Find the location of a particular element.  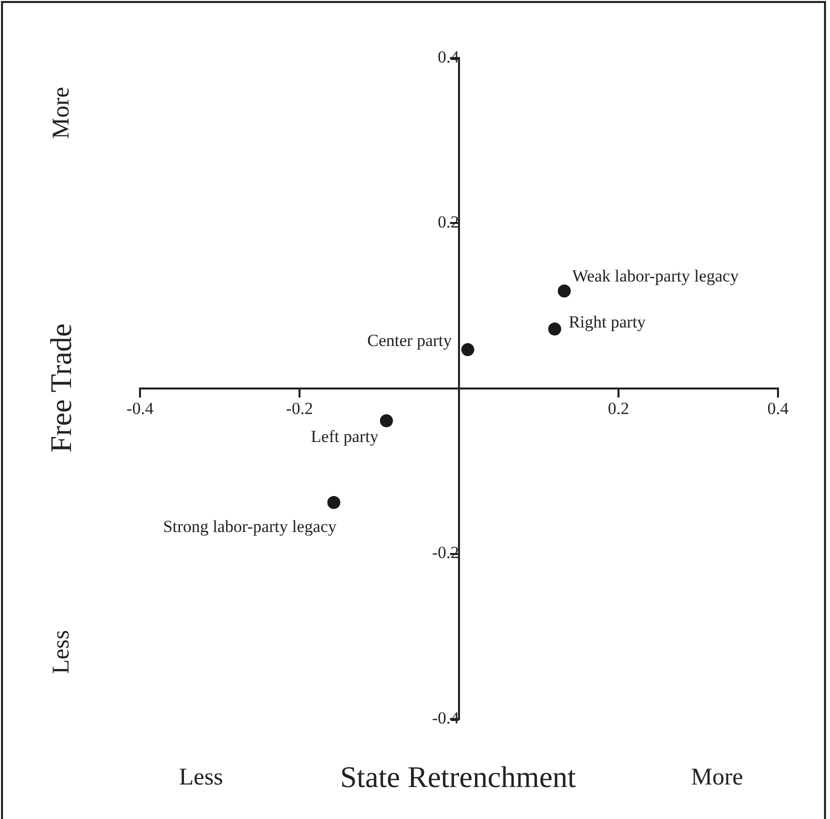

y-axis-title: Free Trade is located at coordinates (62, 388).